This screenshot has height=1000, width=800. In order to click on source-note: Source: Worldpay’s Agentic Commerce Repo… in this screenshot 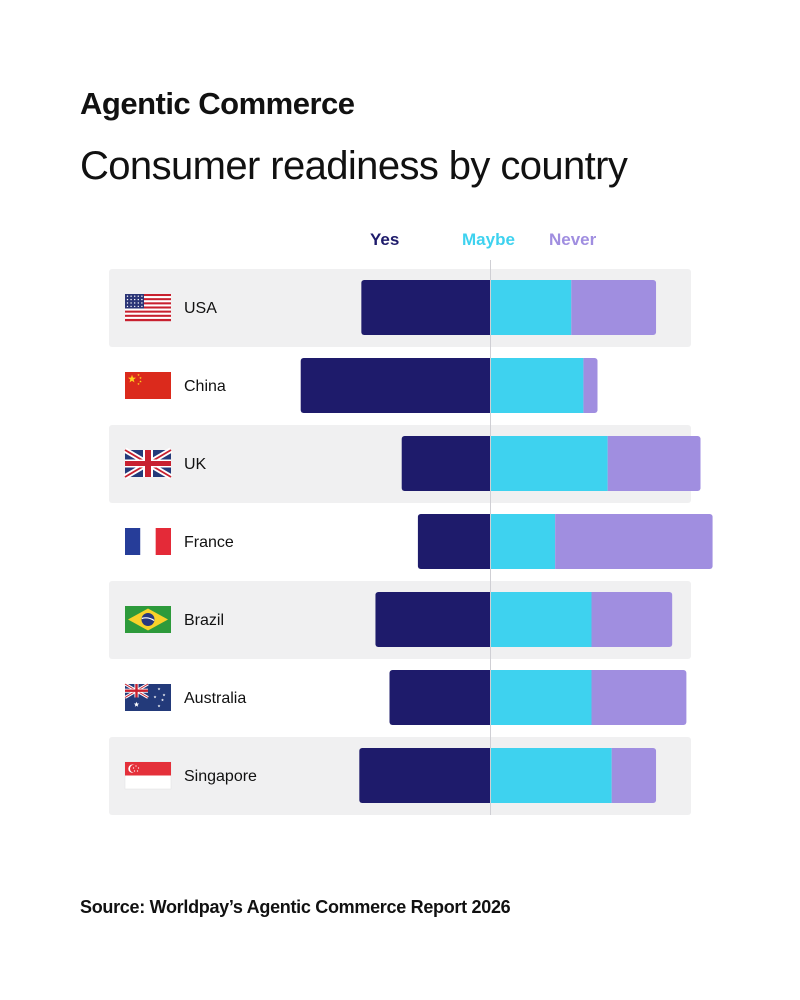, I will do `click(295, 907)`.